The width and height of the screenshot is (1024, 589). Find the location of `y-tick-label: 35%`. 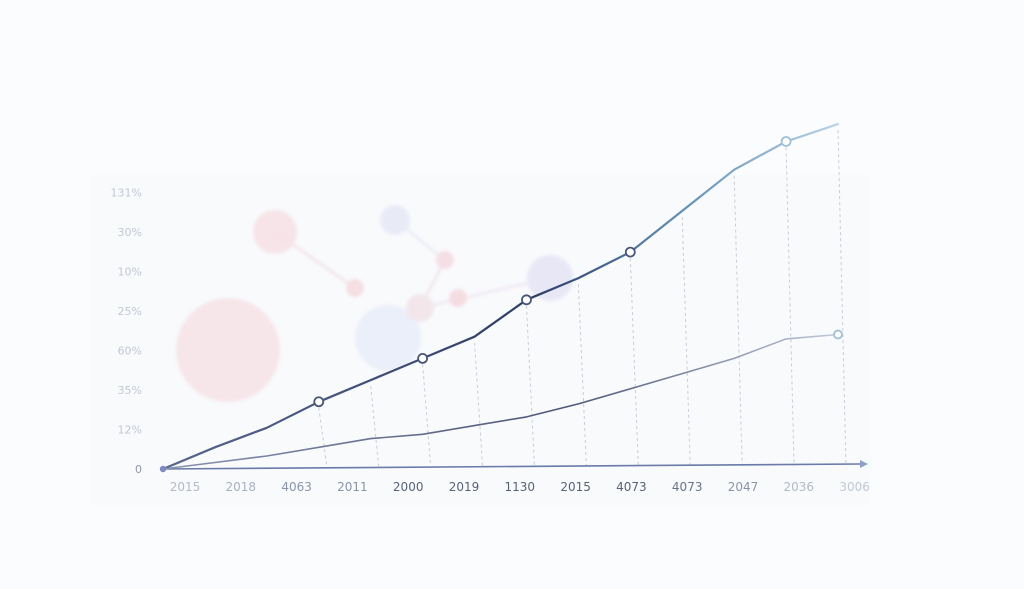

y-tick-label: 35% is located at coordinates (130, 390).